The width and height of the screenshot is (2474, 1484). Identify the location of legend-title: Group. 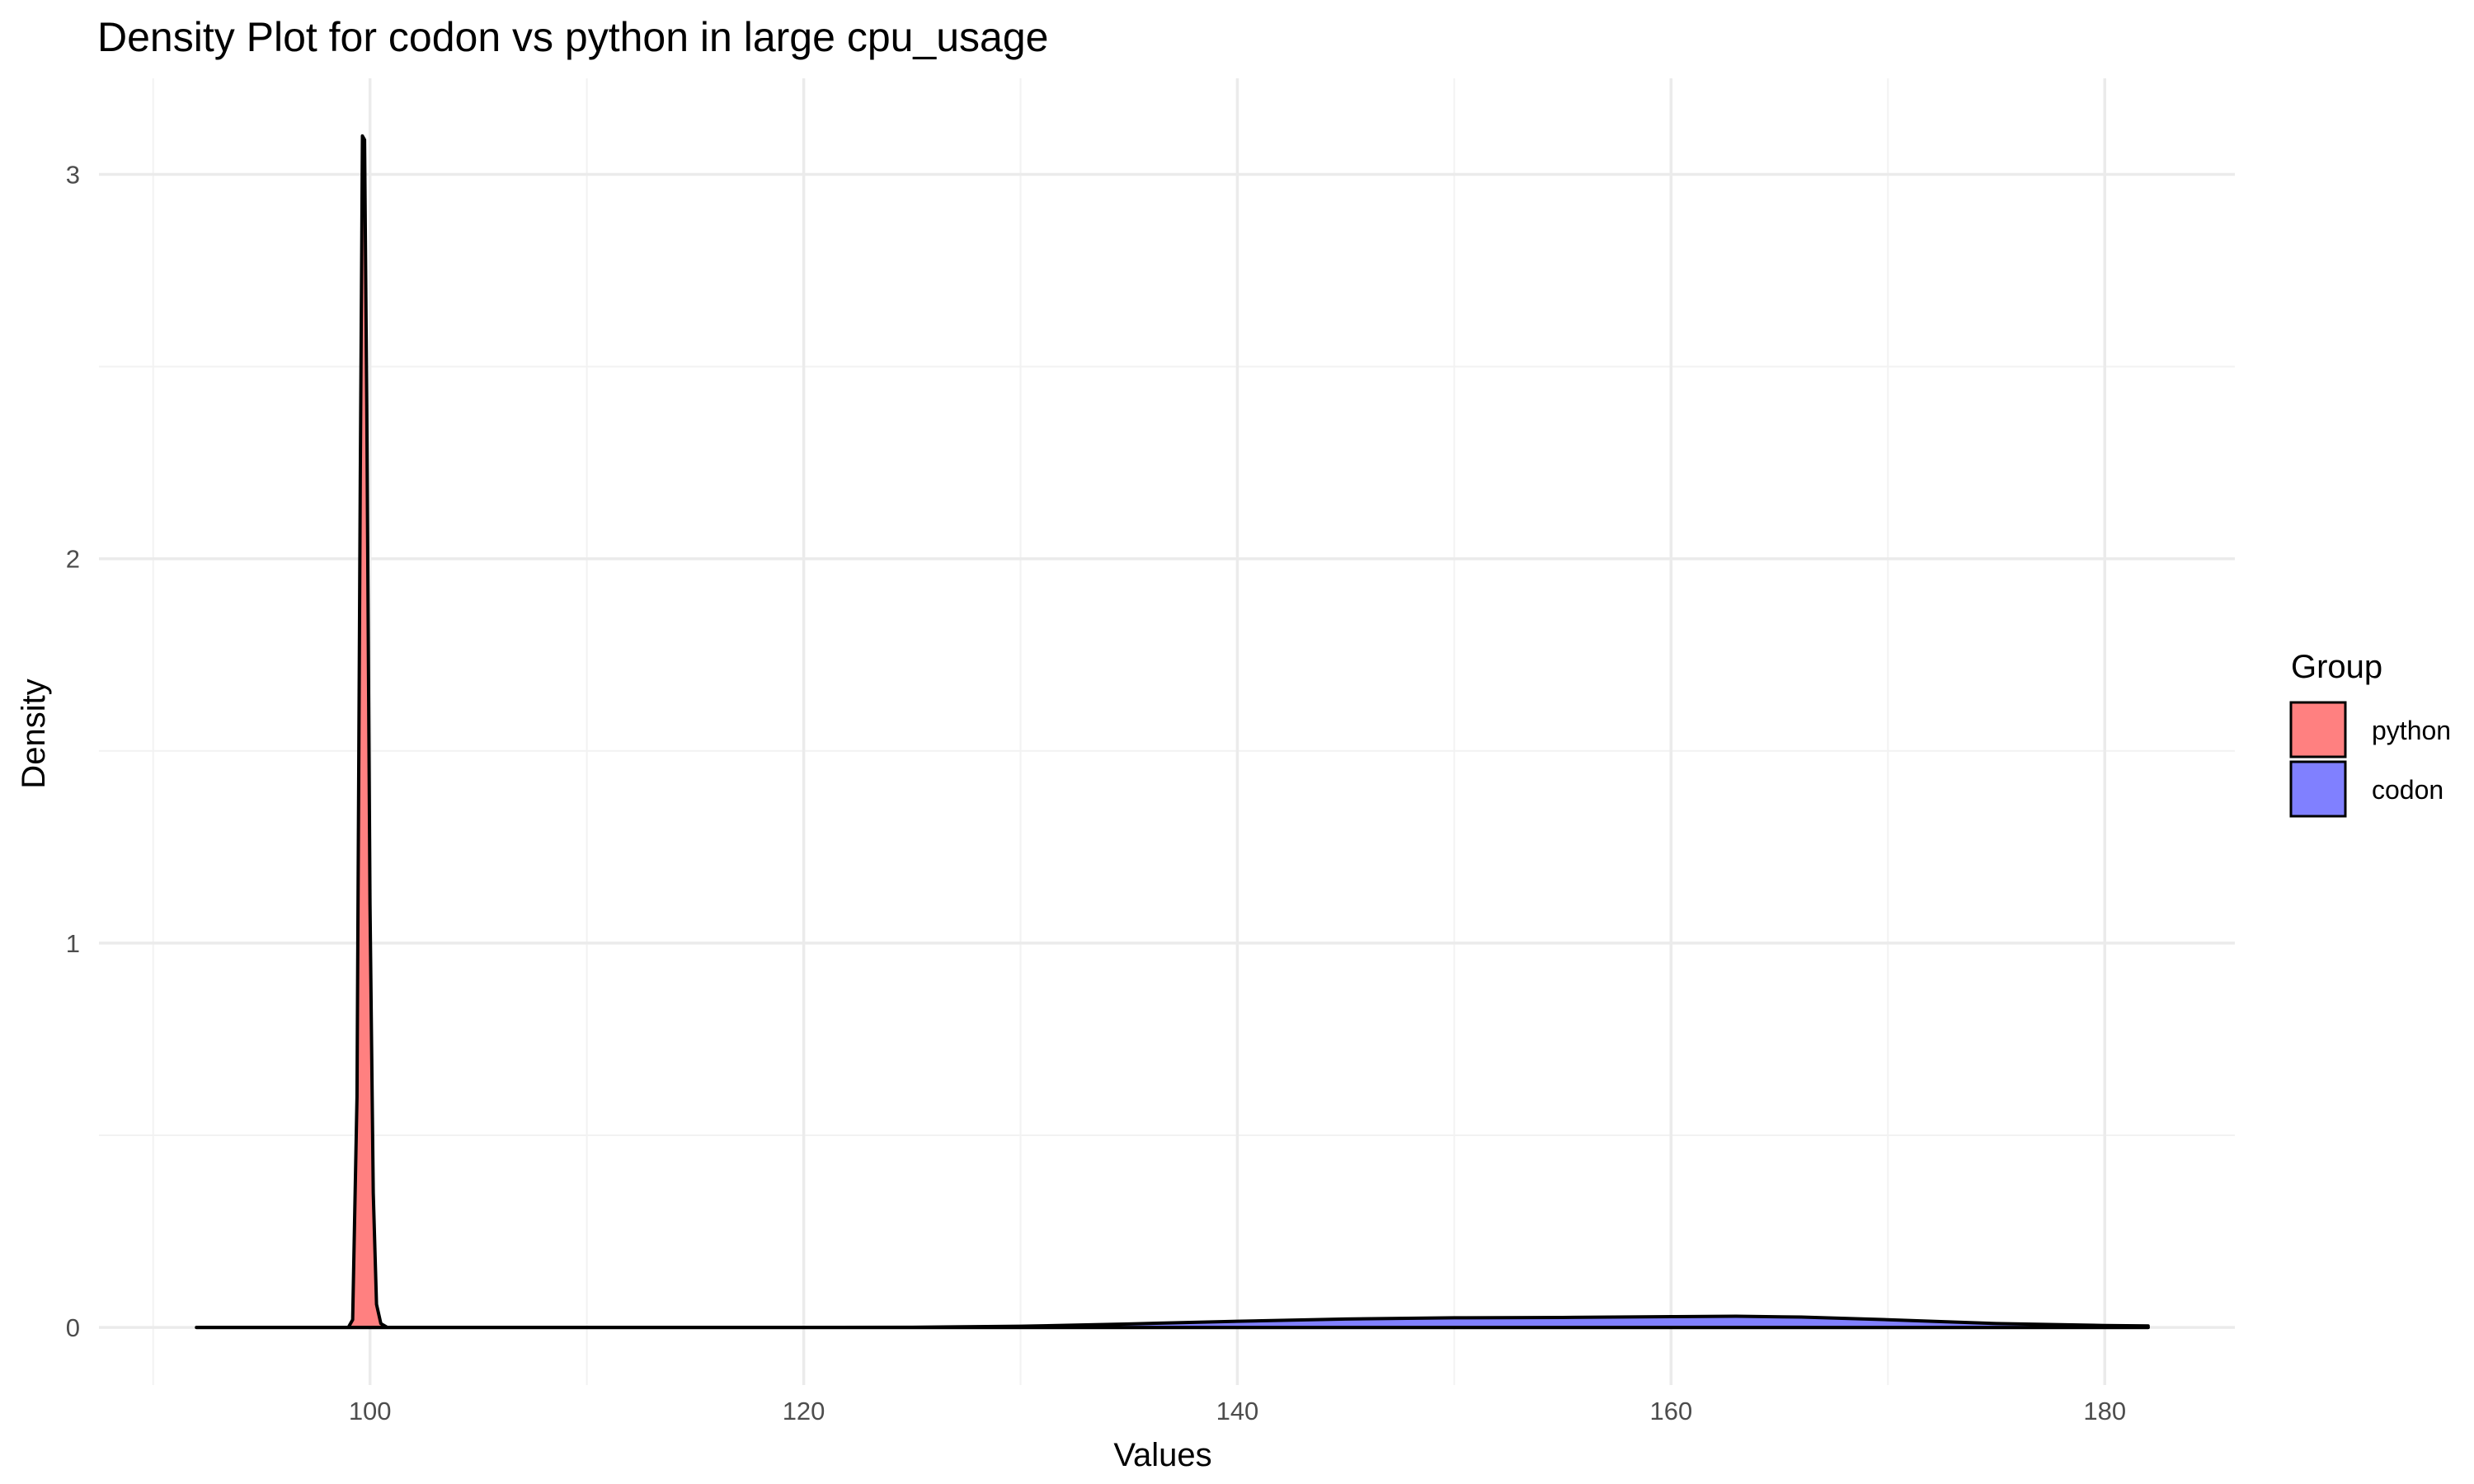
(2336, 667).